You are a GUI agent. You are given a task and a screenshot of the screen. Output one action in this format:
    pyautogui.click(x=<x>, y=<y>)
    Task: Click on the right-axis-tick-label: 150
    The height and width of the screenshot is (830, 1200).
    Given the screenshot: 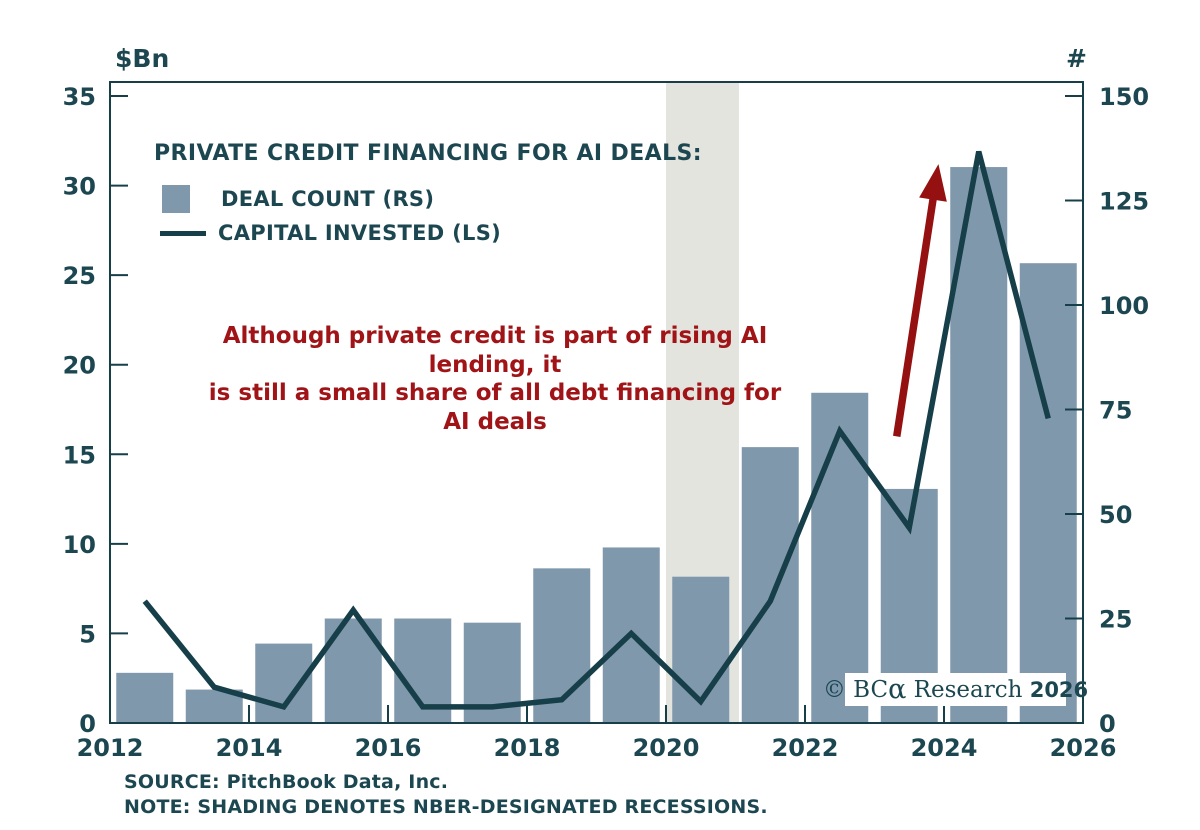 What is the action you would take?
    pyautogui.click(x=1124, y=97)
    